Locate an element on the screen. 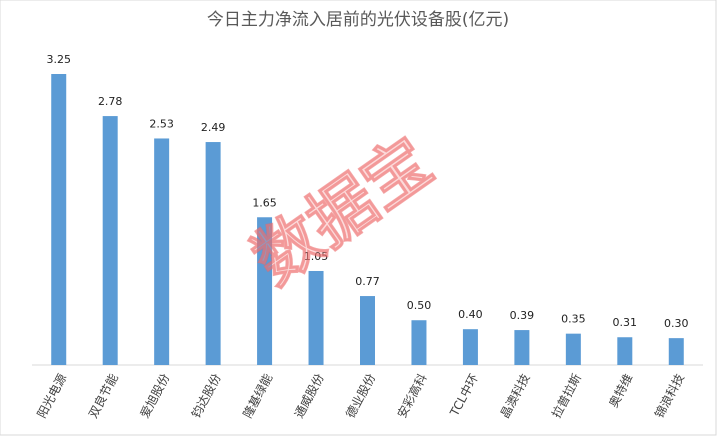 The height and width of the screenshot is (436, 717). value-label: 0.39 is located at coordinates (522, 315).